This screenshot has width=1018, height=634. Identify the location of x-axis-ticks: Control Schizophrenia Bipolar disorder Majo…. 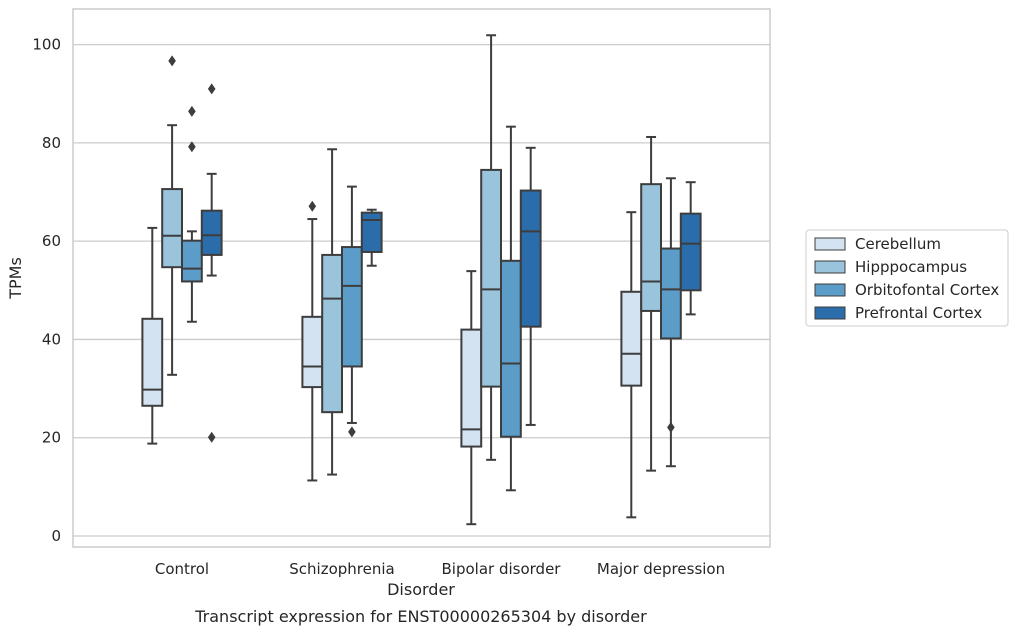
(440, 569).